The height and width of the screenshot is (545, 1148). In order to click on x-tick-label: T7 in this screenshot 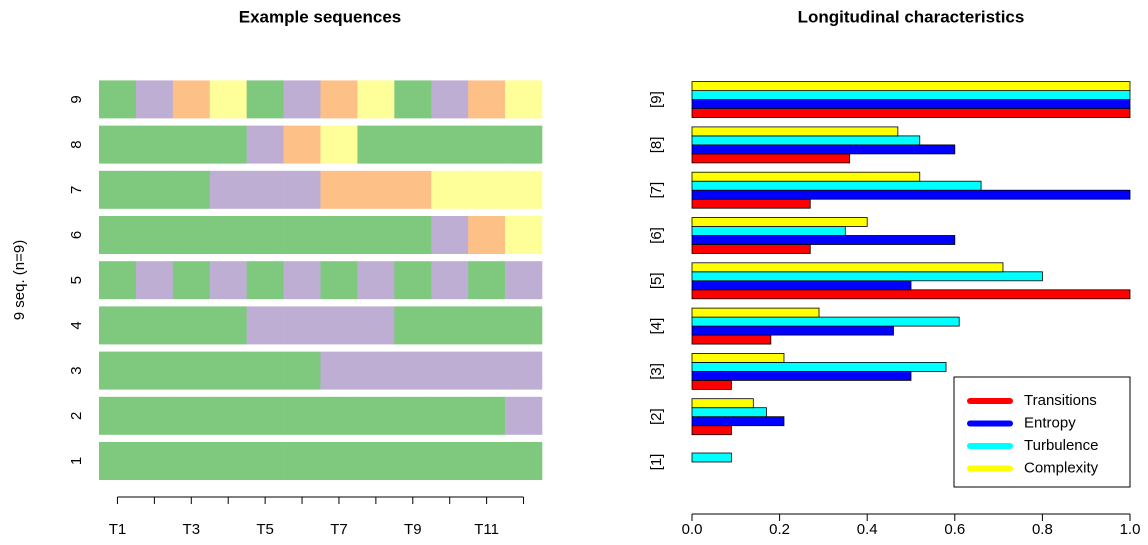, I will do `click(339, 529)`.